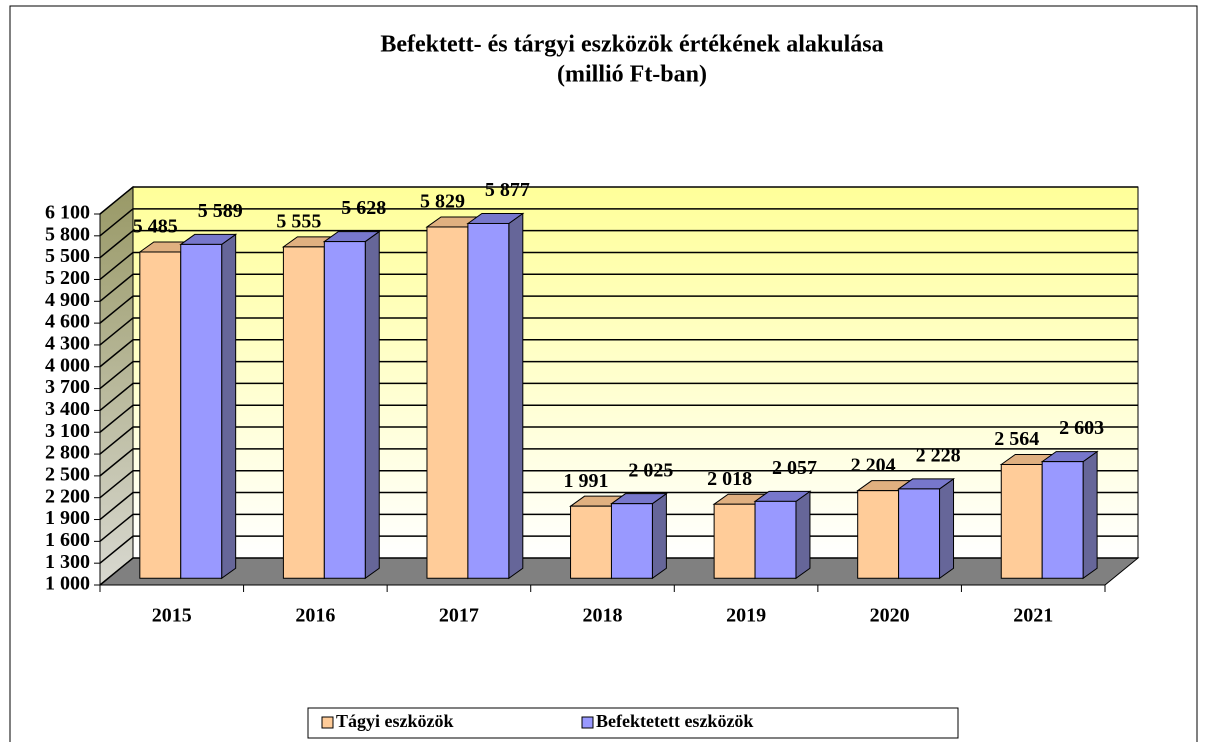  I want to click on y-tick-label: 3 100, so click(67, 431).